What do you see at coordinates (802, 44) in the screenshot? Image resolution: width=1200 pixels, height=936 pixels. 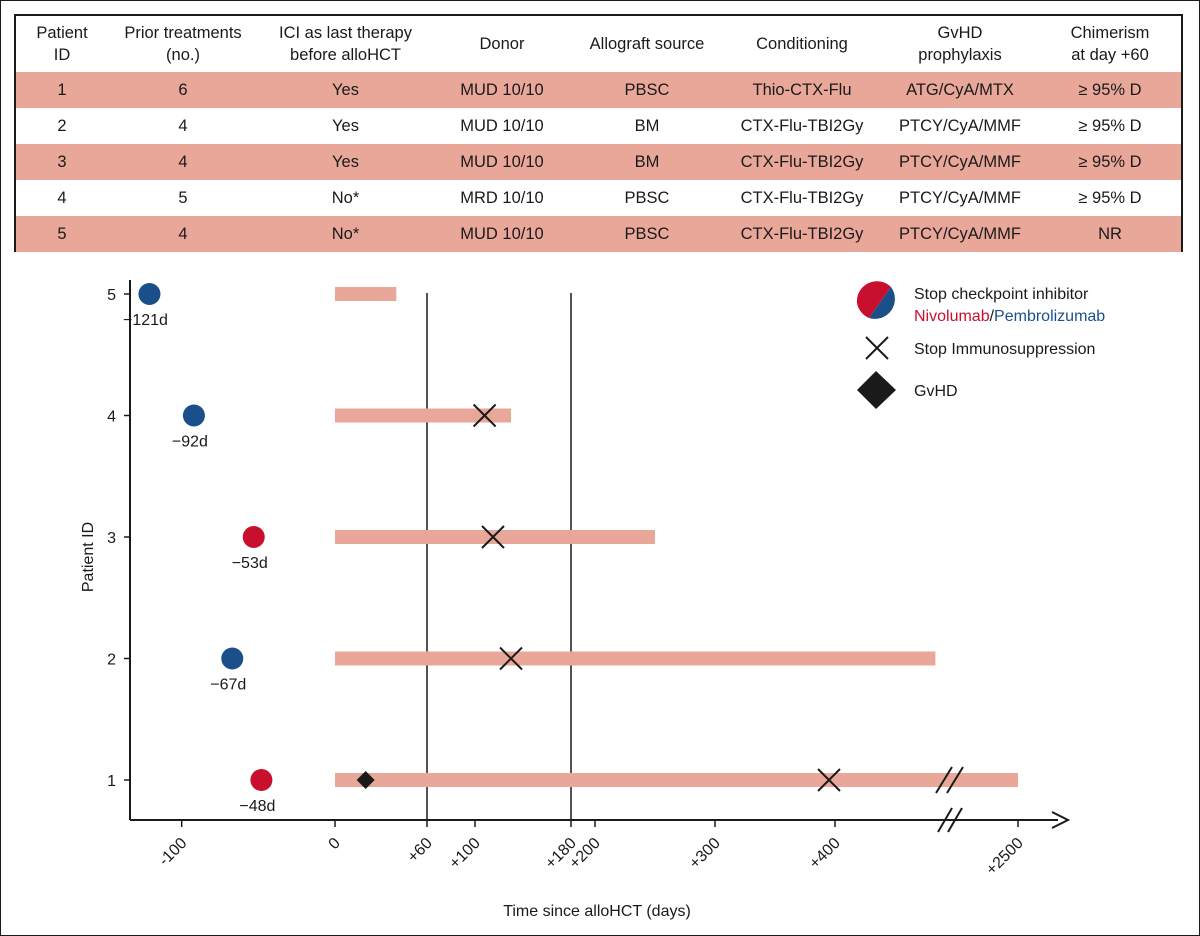 I see `header-conditioning: Conditioning` at bounding box center [802, 44].